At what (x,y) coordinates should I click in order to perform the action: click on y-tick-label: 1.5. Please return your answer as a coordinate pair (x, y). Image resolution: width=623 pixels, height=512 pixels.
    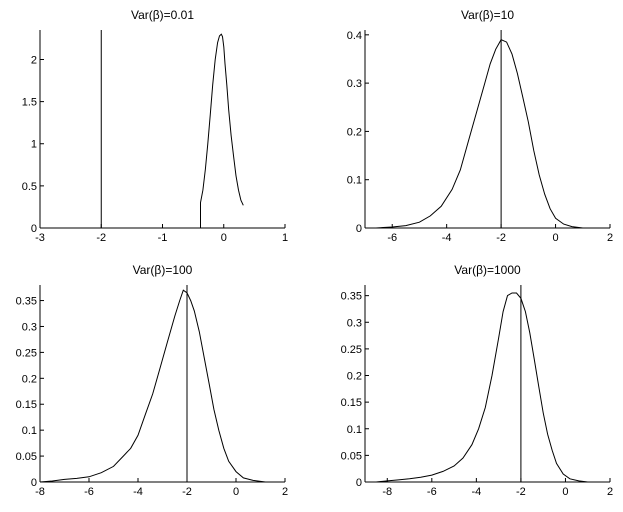
    Looking at the image, I should click on (29, 103).